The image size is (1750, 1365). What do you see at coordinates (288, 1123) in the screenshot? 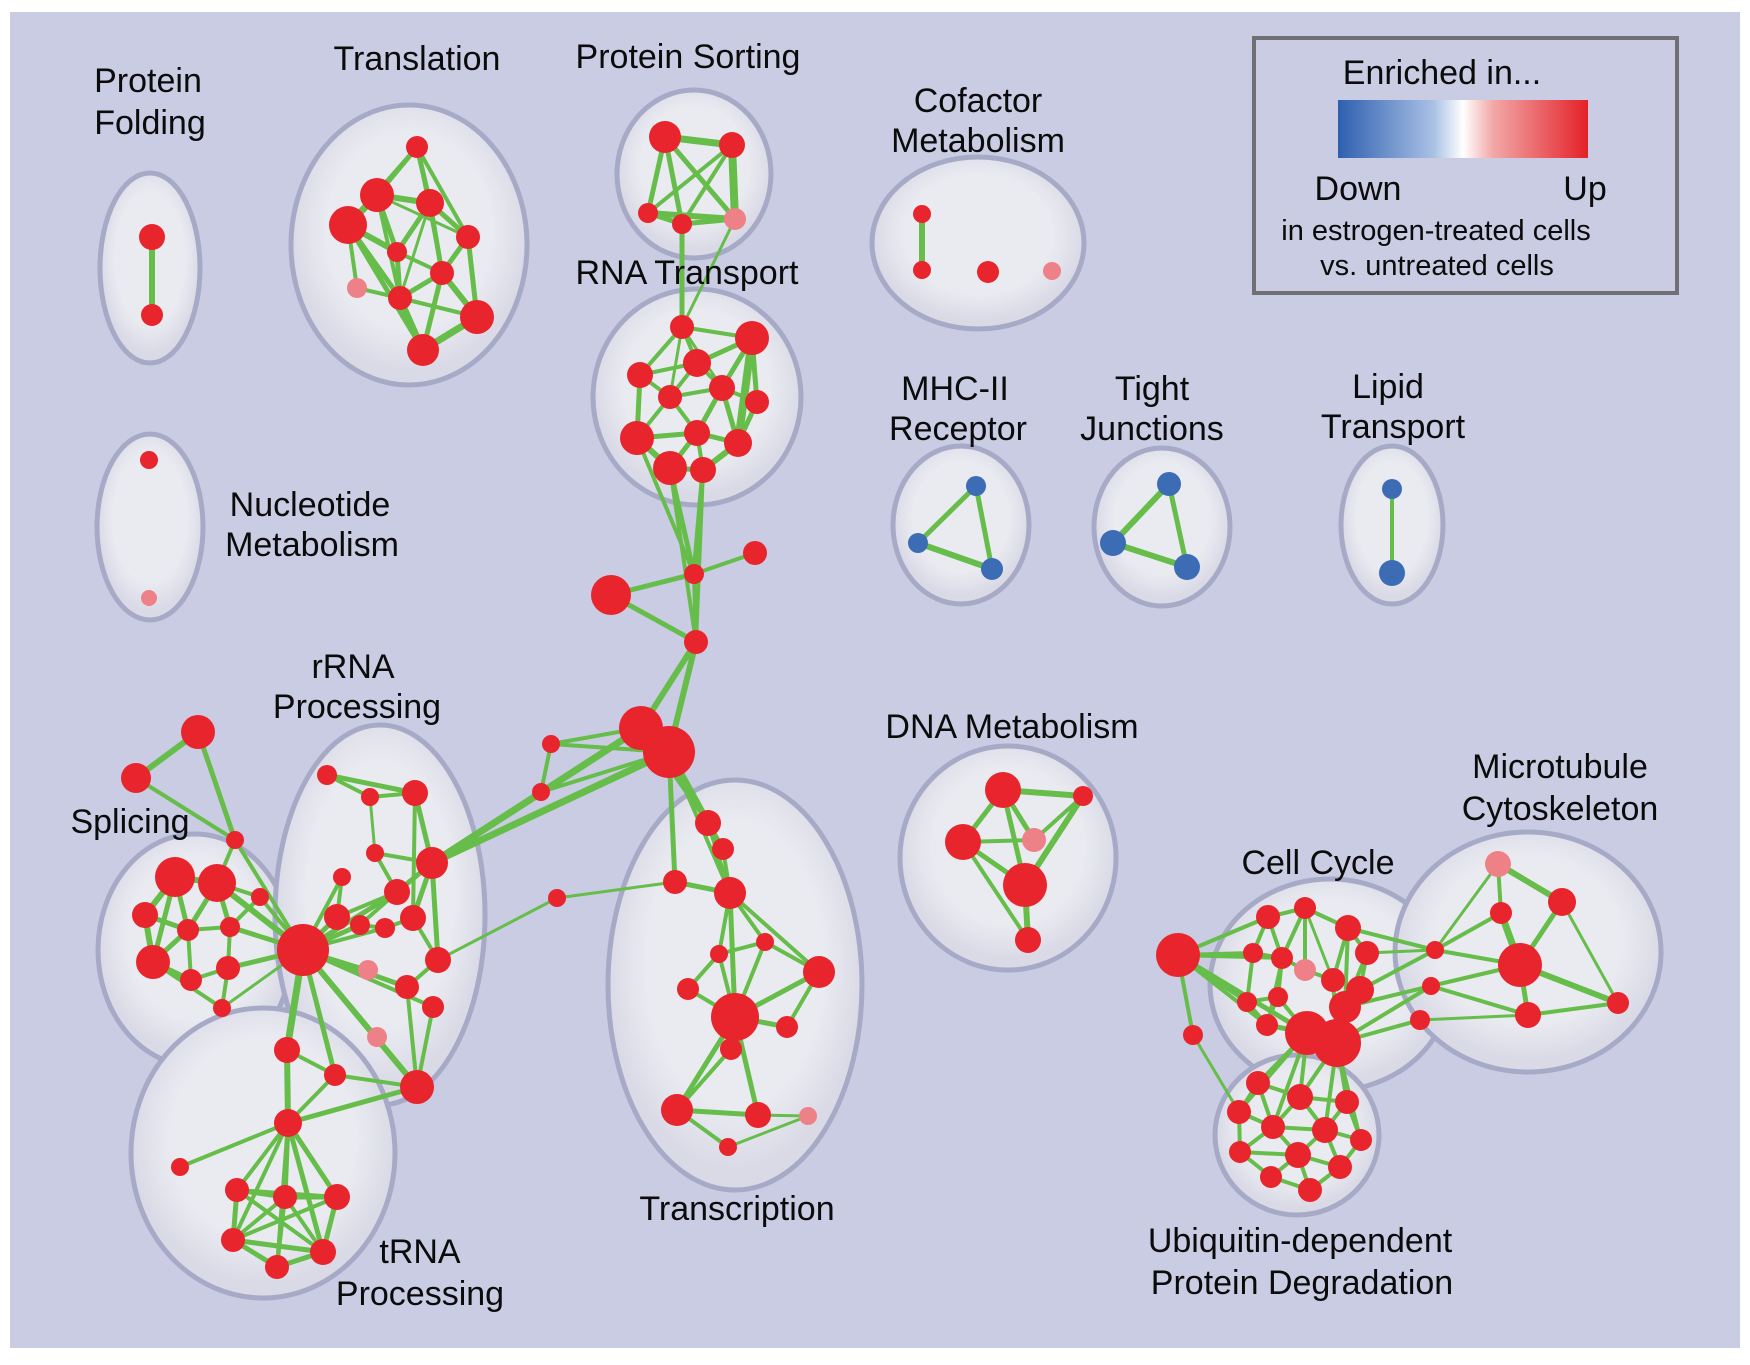
I see `node-trg` at bounding box center [288, 1123].